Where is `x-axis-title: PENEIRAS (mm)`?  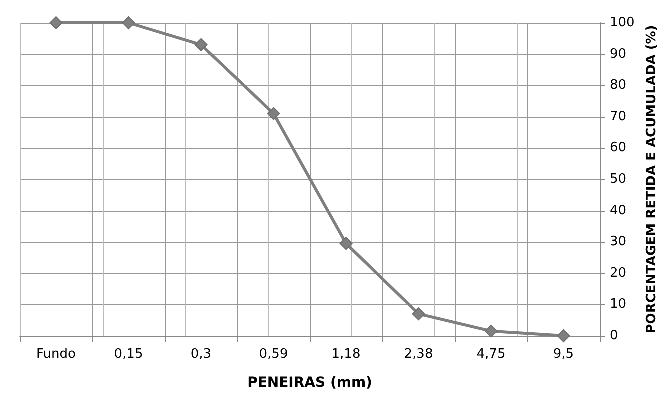
x-axis-title: PENEIRAS (mm) is located at coordinates (310, 383).